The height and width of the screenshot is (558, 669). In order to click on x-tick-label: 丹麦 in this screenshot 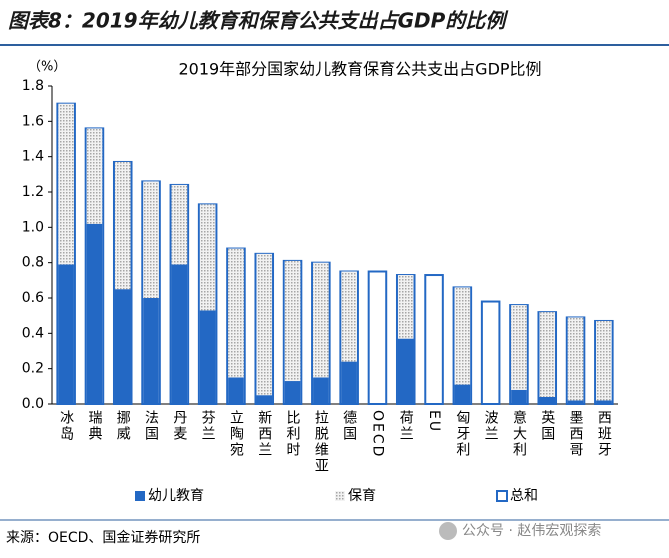, I will do `click(179, 426)`.